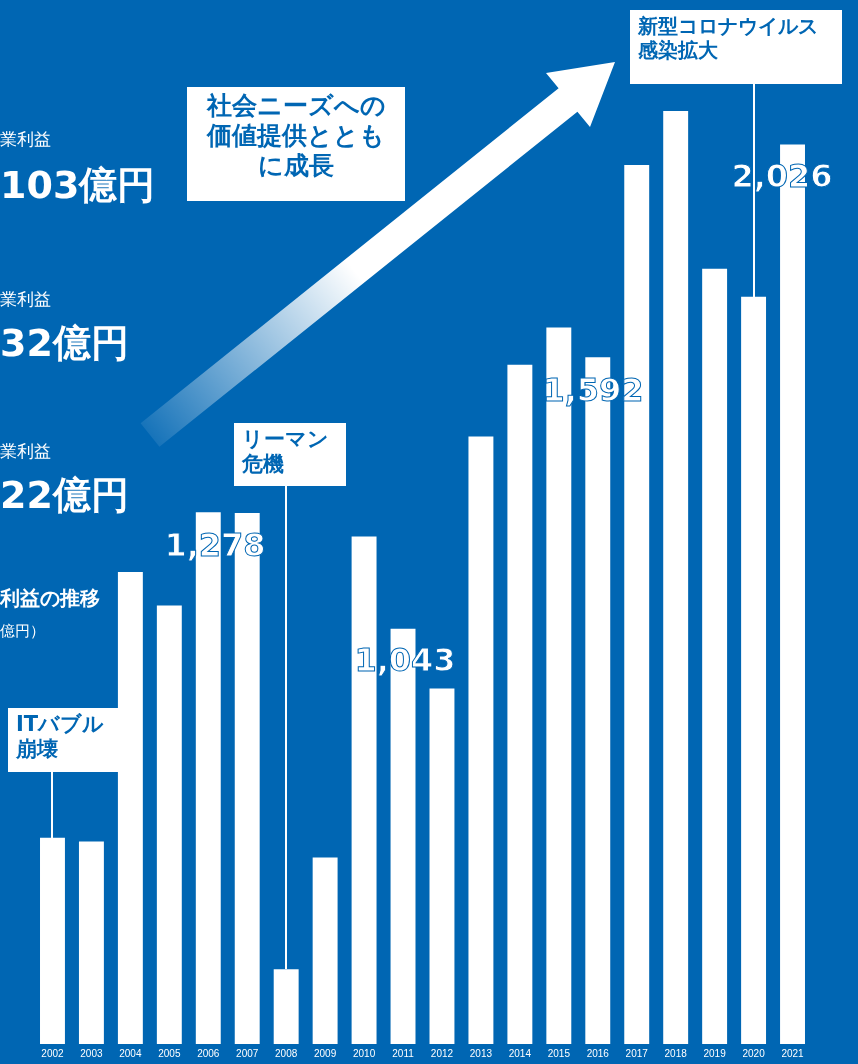 This screenshot has width=858, height=1064. Describe the element at coordinates (403, 1053) in the screenshot. I see `x-tick-label: 2011` at that location.